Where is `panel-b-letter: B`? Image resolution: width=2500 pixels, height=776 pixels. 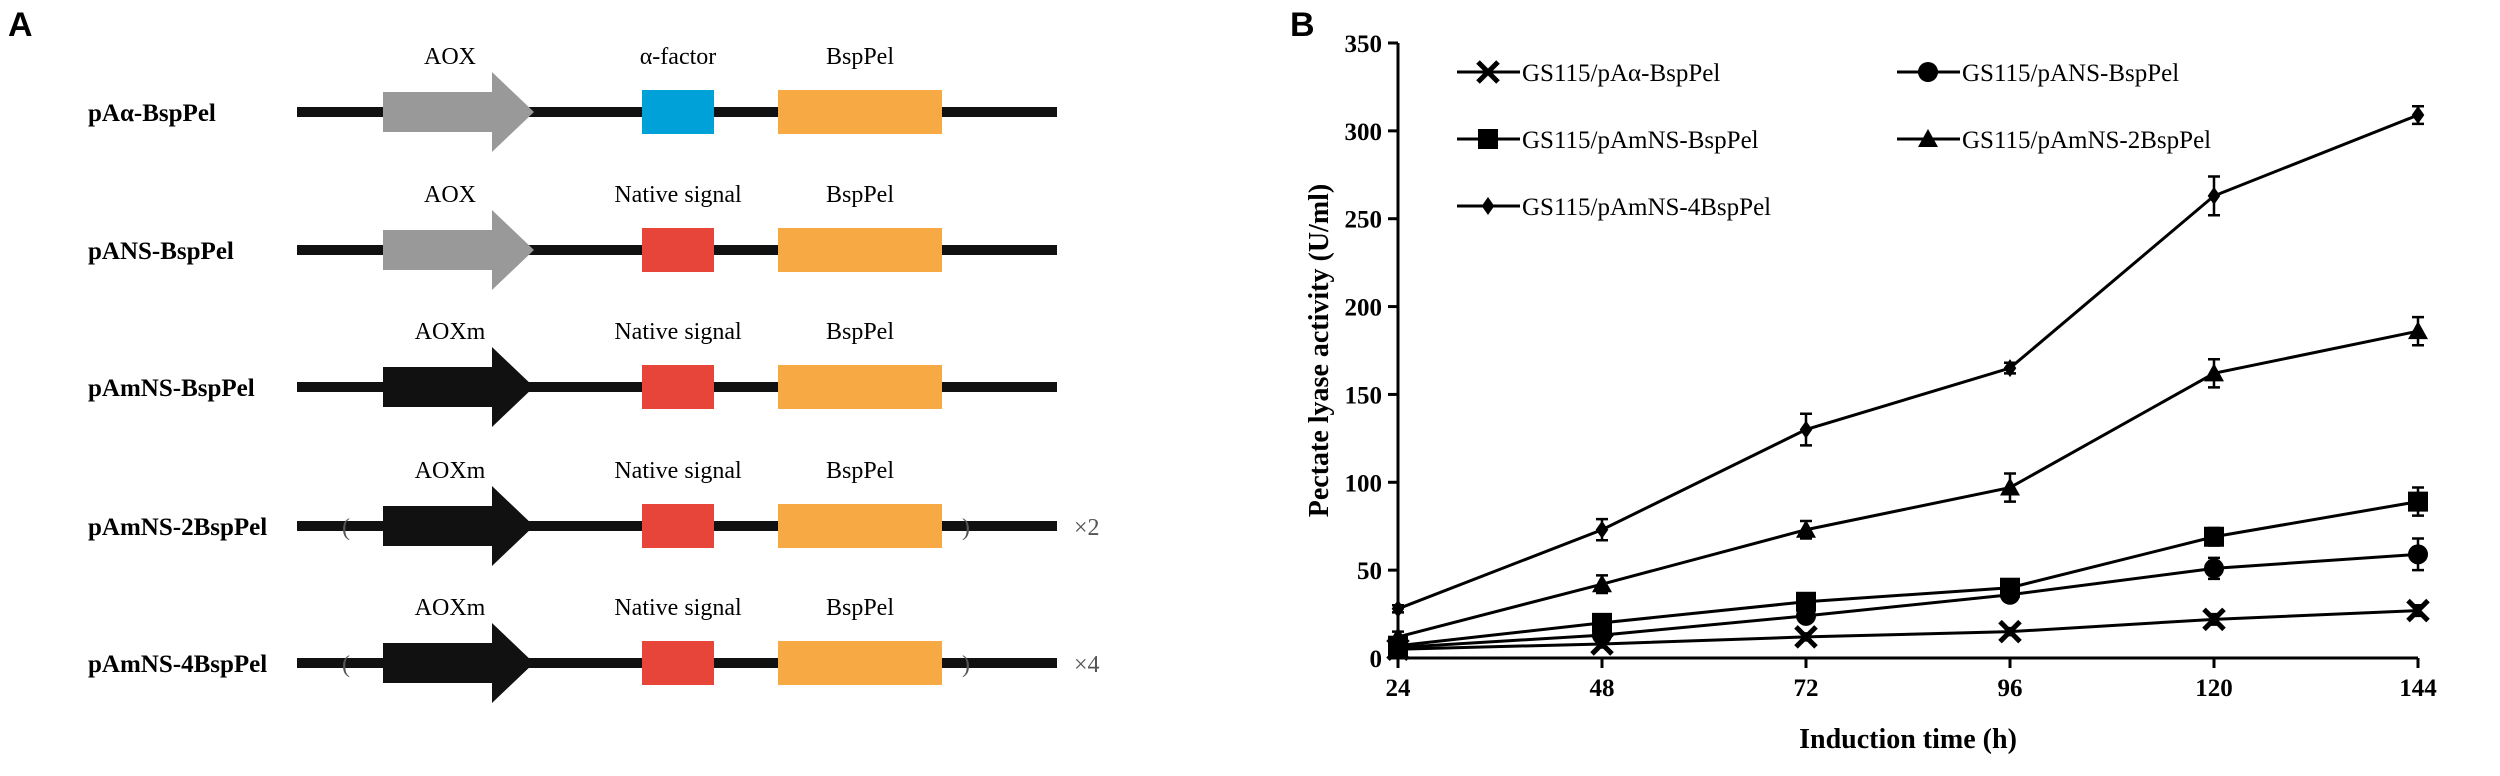
panel-b-letter: B is located at coordinates (1302, 25).